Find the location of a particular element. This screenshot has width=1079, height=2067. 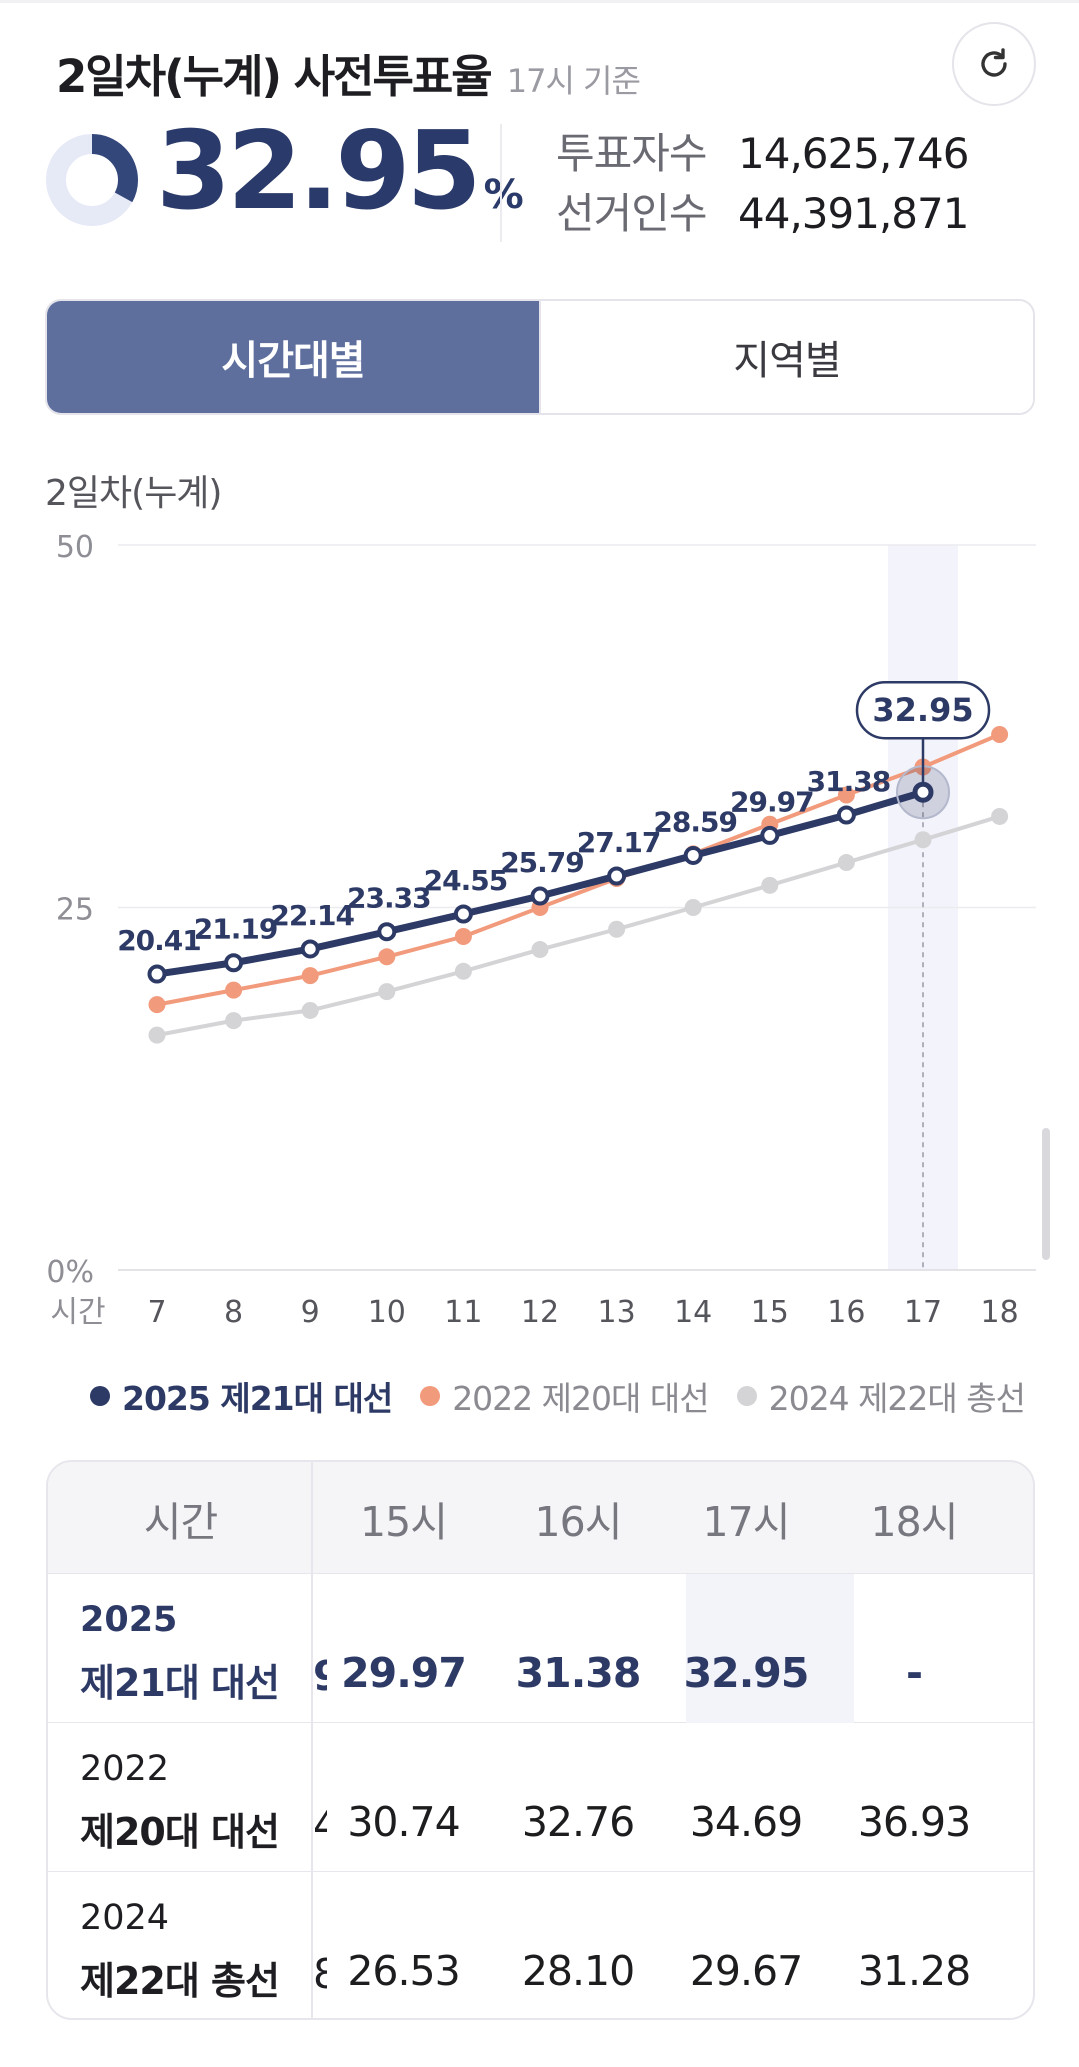

tab-by-time: 시간대별 is located at coordinates (293, 357).